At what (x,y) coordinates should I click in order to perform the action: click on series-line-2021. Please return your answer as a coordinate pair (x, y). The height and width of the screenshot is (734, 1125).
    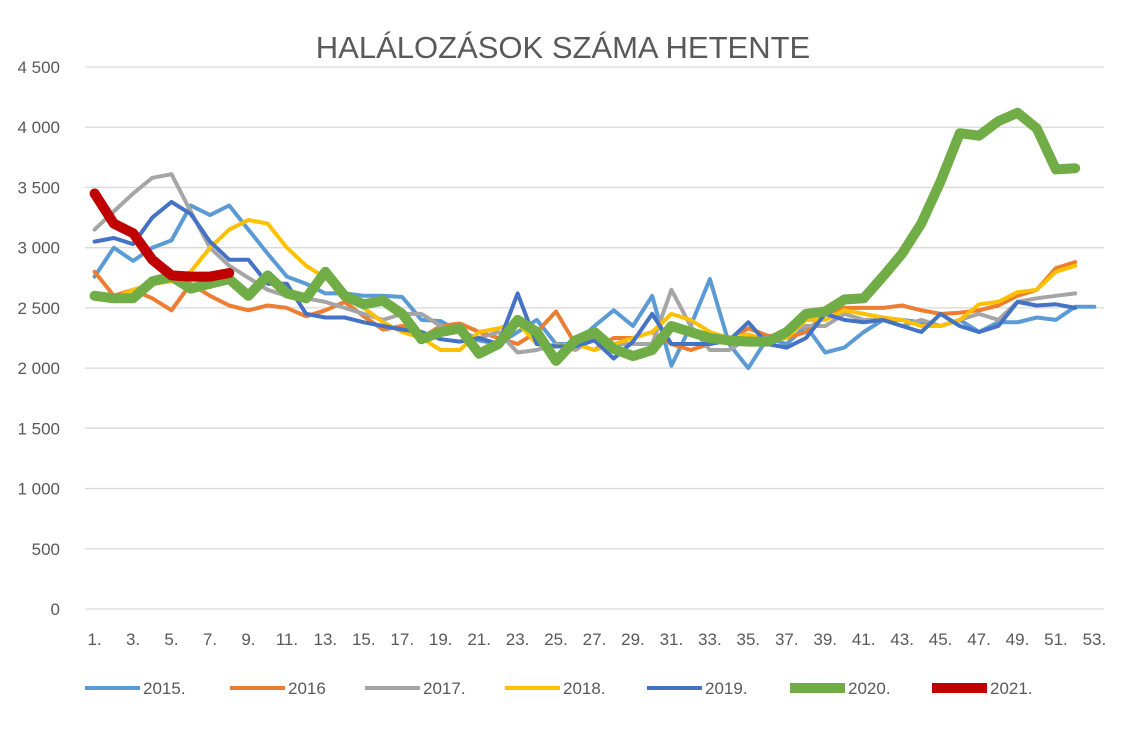
    Looking at the image, I should click on (162, 235).